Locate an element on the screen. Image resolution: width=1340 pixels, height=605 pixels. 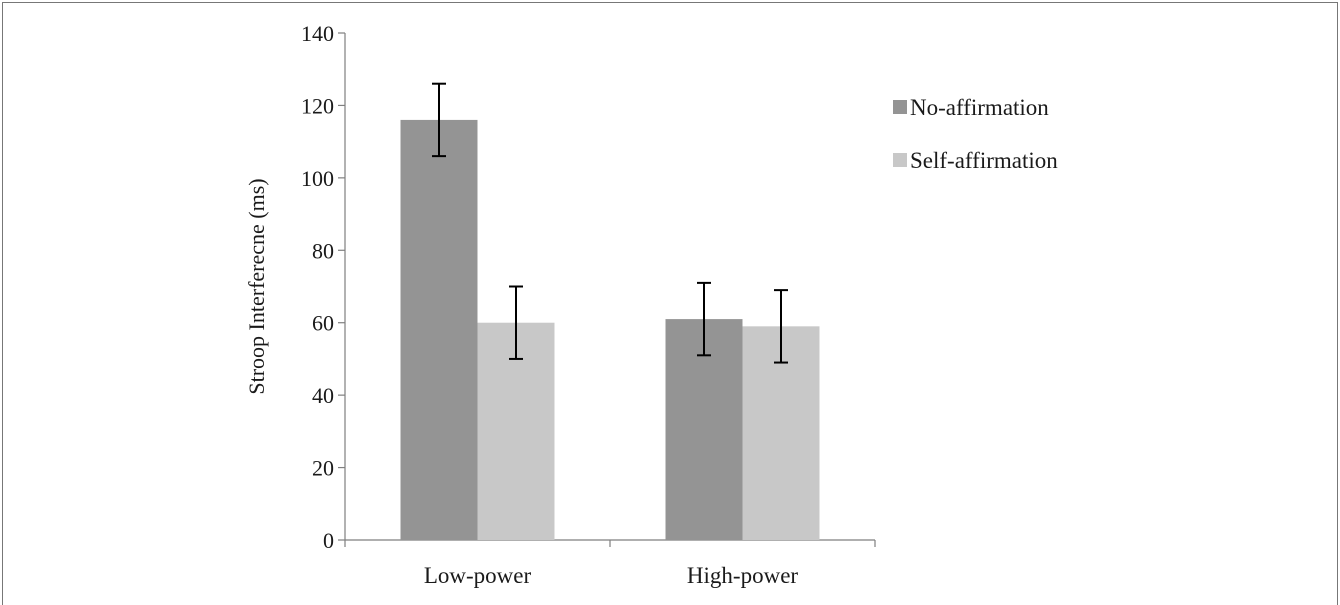
y-tick-label: 120 is located at coordinates (317, 105).